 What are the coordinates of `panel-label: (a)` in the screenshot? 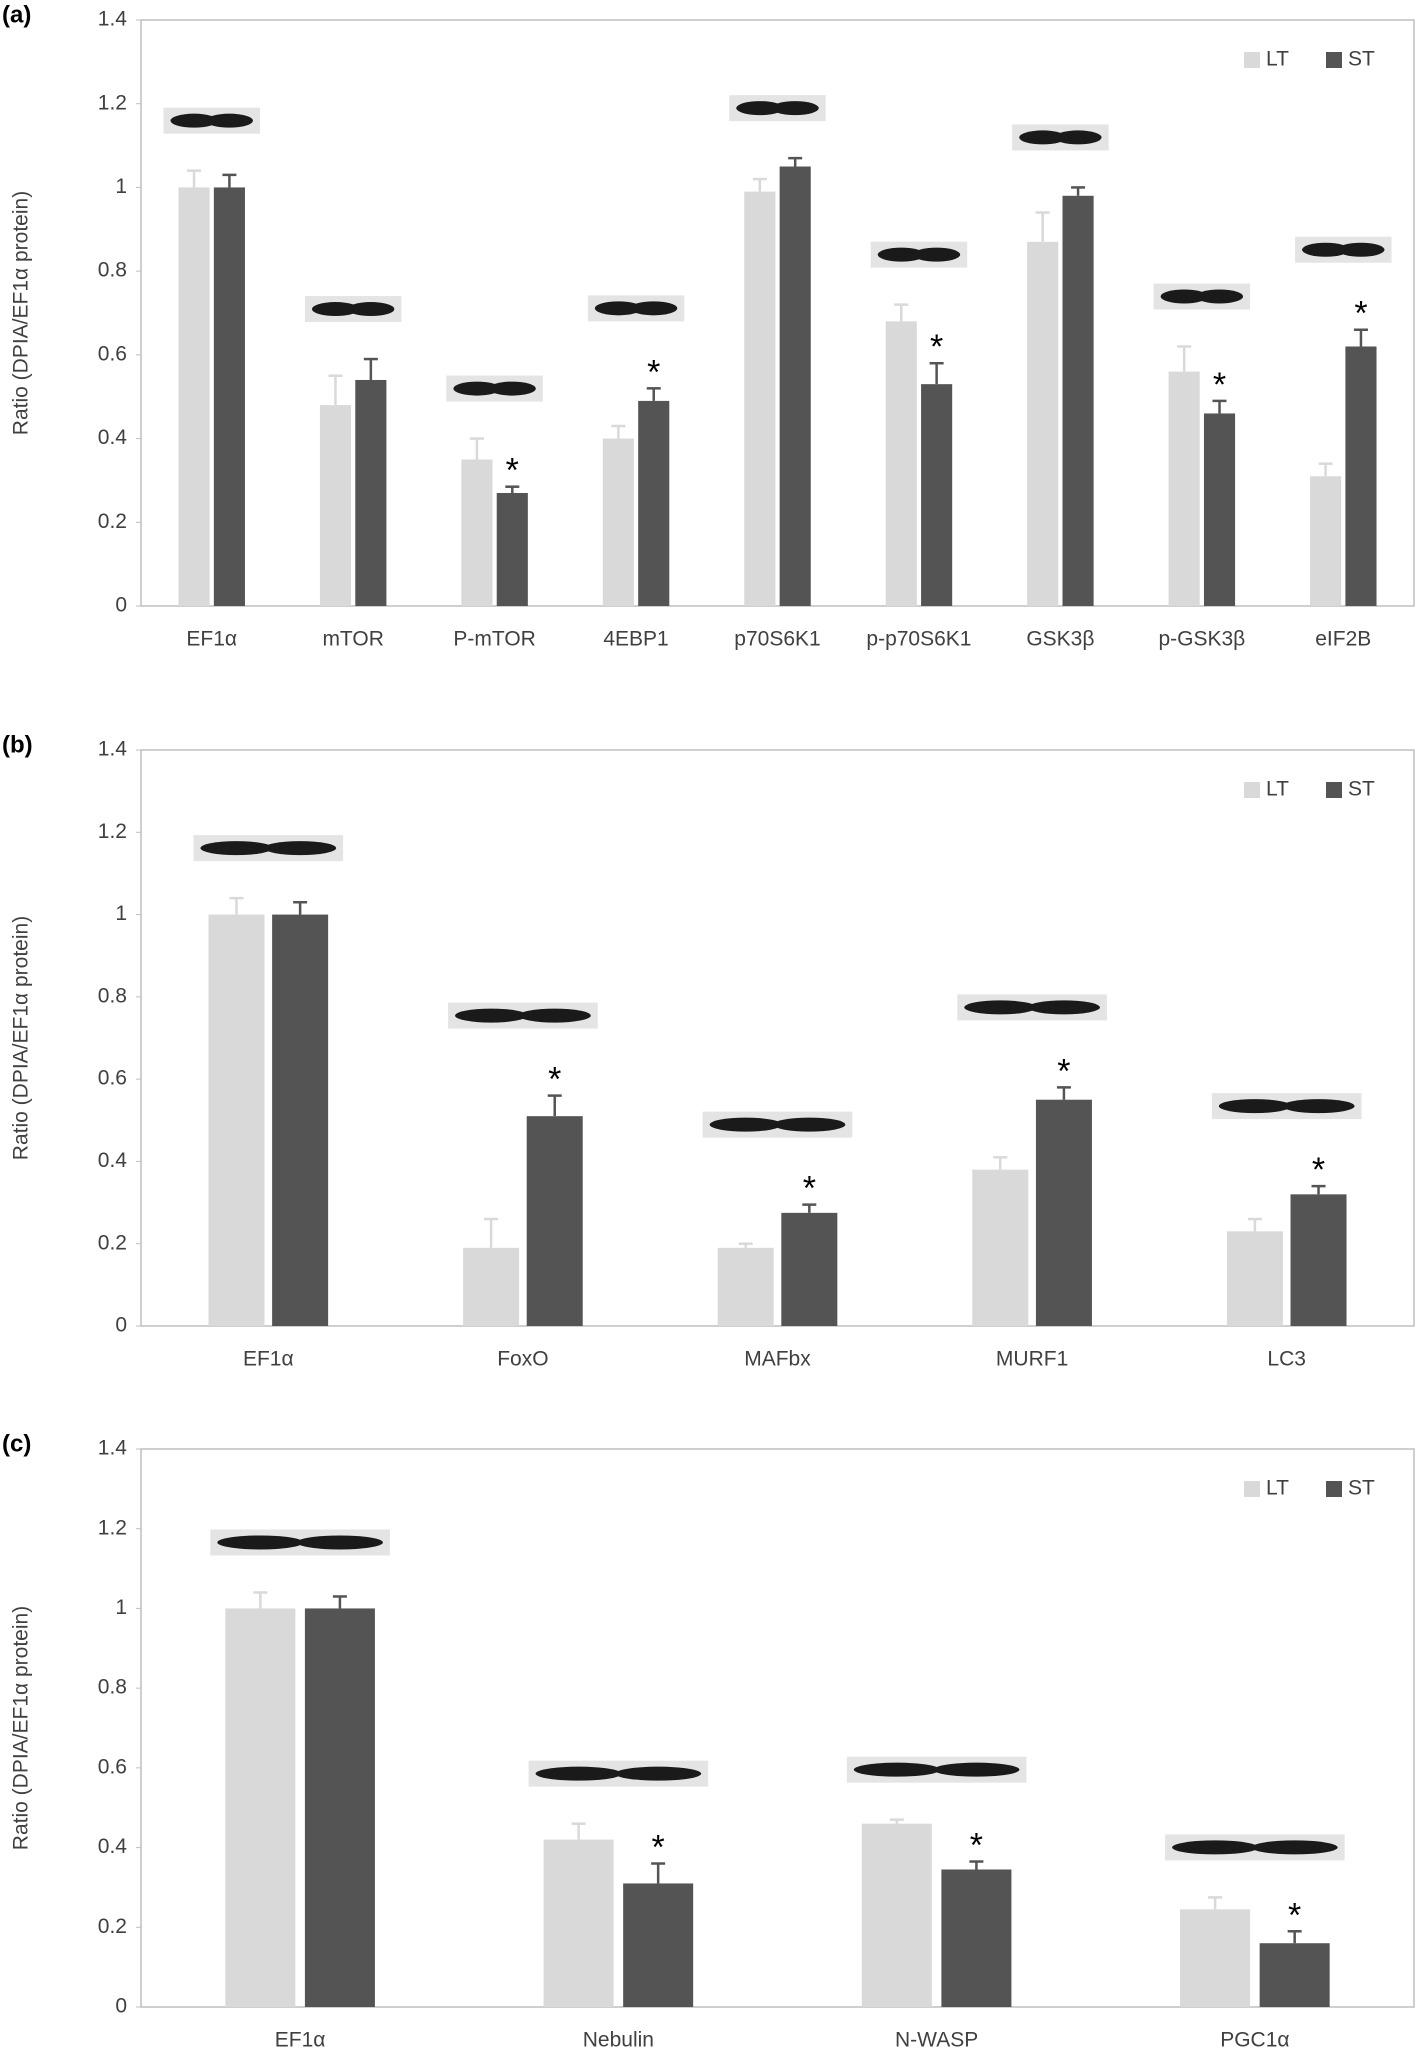 It's located at (16, 14).